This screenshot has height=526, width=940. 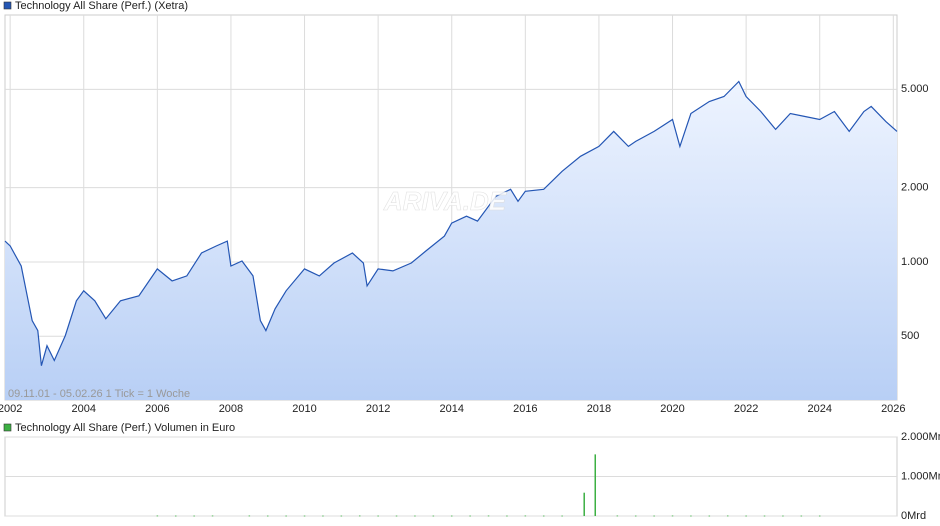 What do you see at coordinates (445, 201) in the screenshot?
I see `watermark: ARIVA.DE` at bounding box center [445, 201].